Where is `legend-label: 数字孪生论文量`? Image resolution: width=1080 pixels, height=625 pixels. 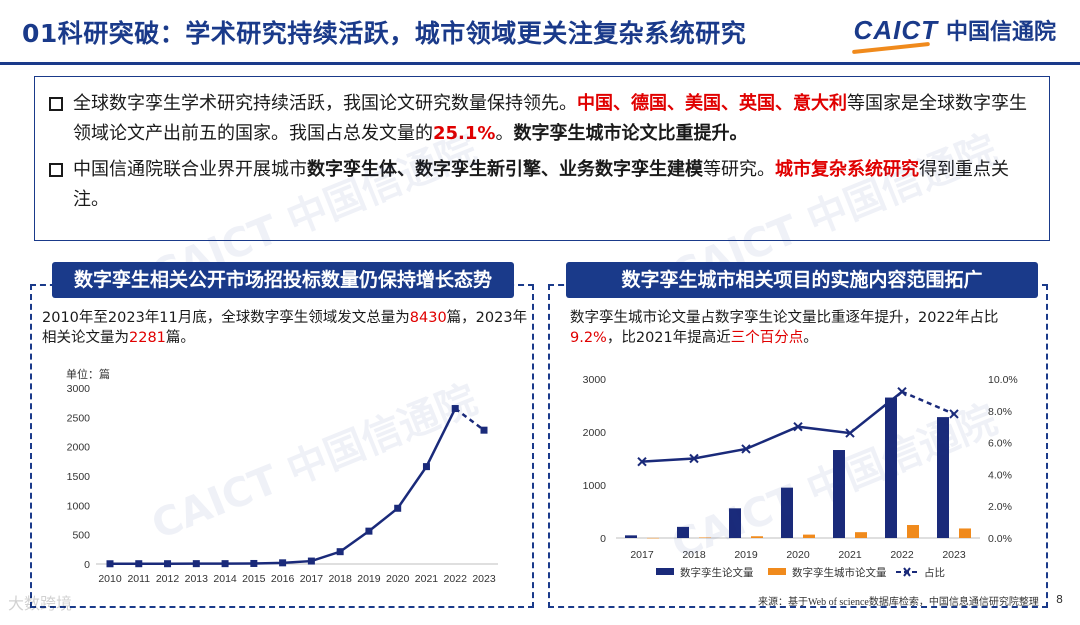 legend-label: 数字孪生论文量 is located at coordinates (717, 572).